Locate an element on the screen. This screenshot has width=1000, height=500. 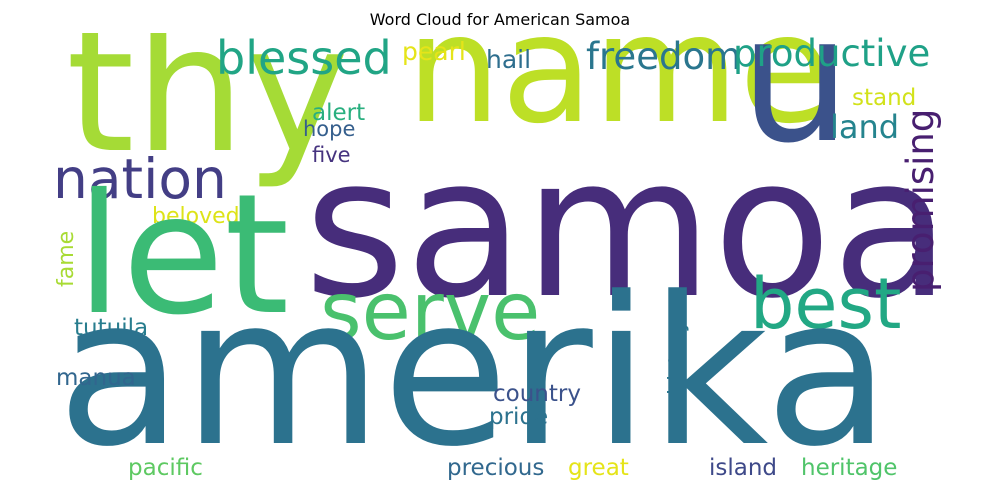
word-heritage: heritage is located at coordinates (849, 468).